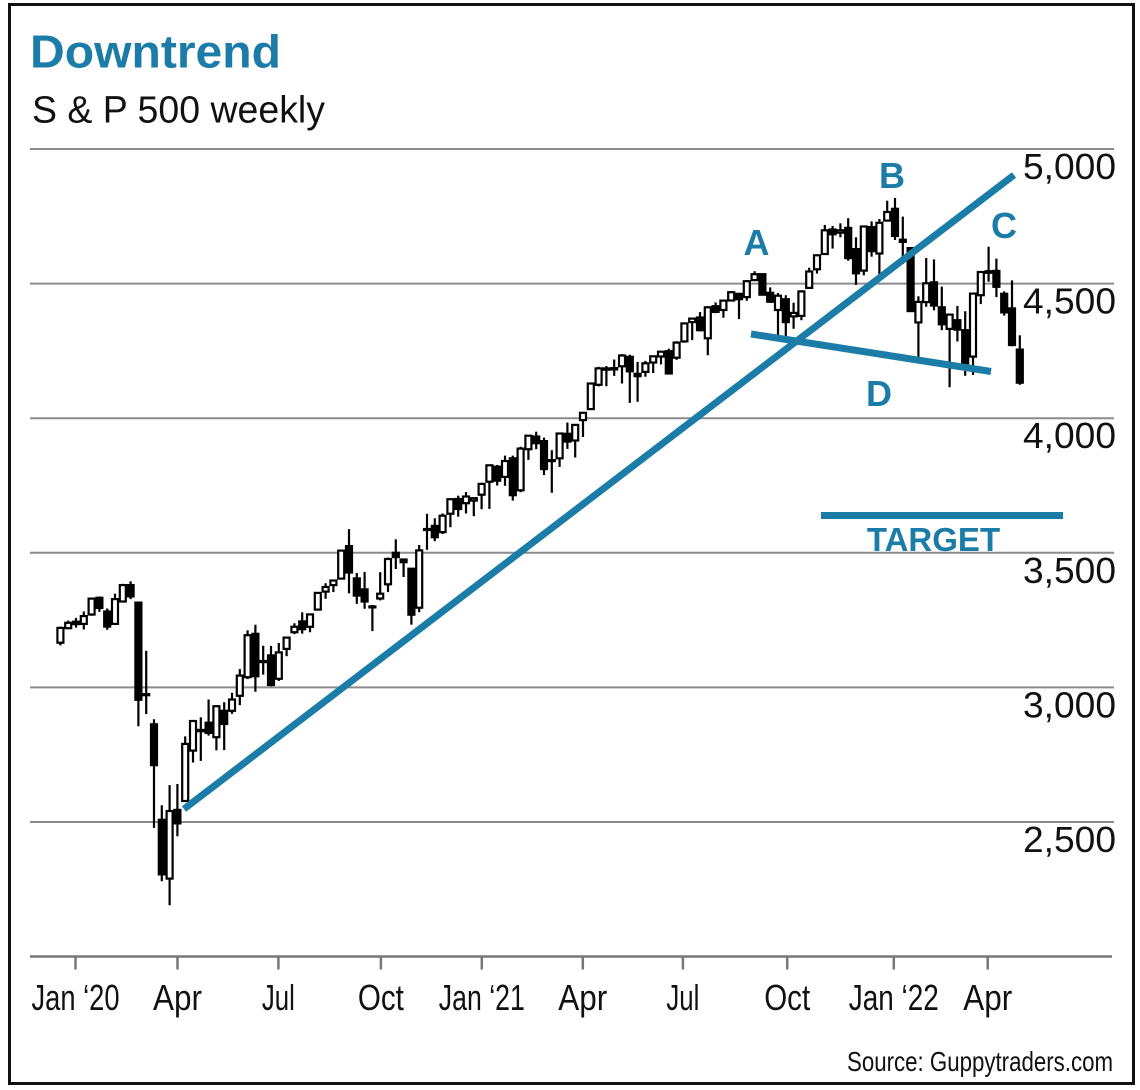 The image size is (1140, 1090). I want to click on svg-text: Jan ‘21, so click(482, 997).